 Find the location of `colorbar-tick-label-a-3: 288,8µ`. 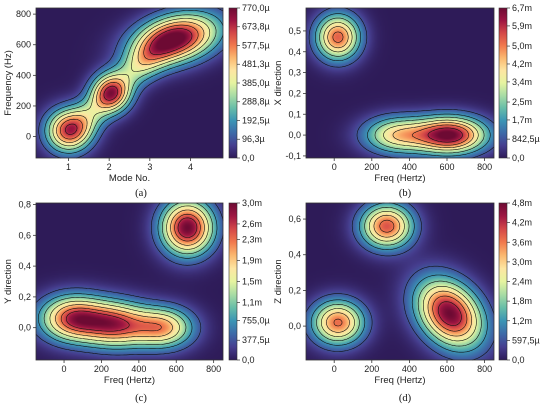

colorbar-tick-label-a-3: 288,8µ is located at coordinates (256, 102).